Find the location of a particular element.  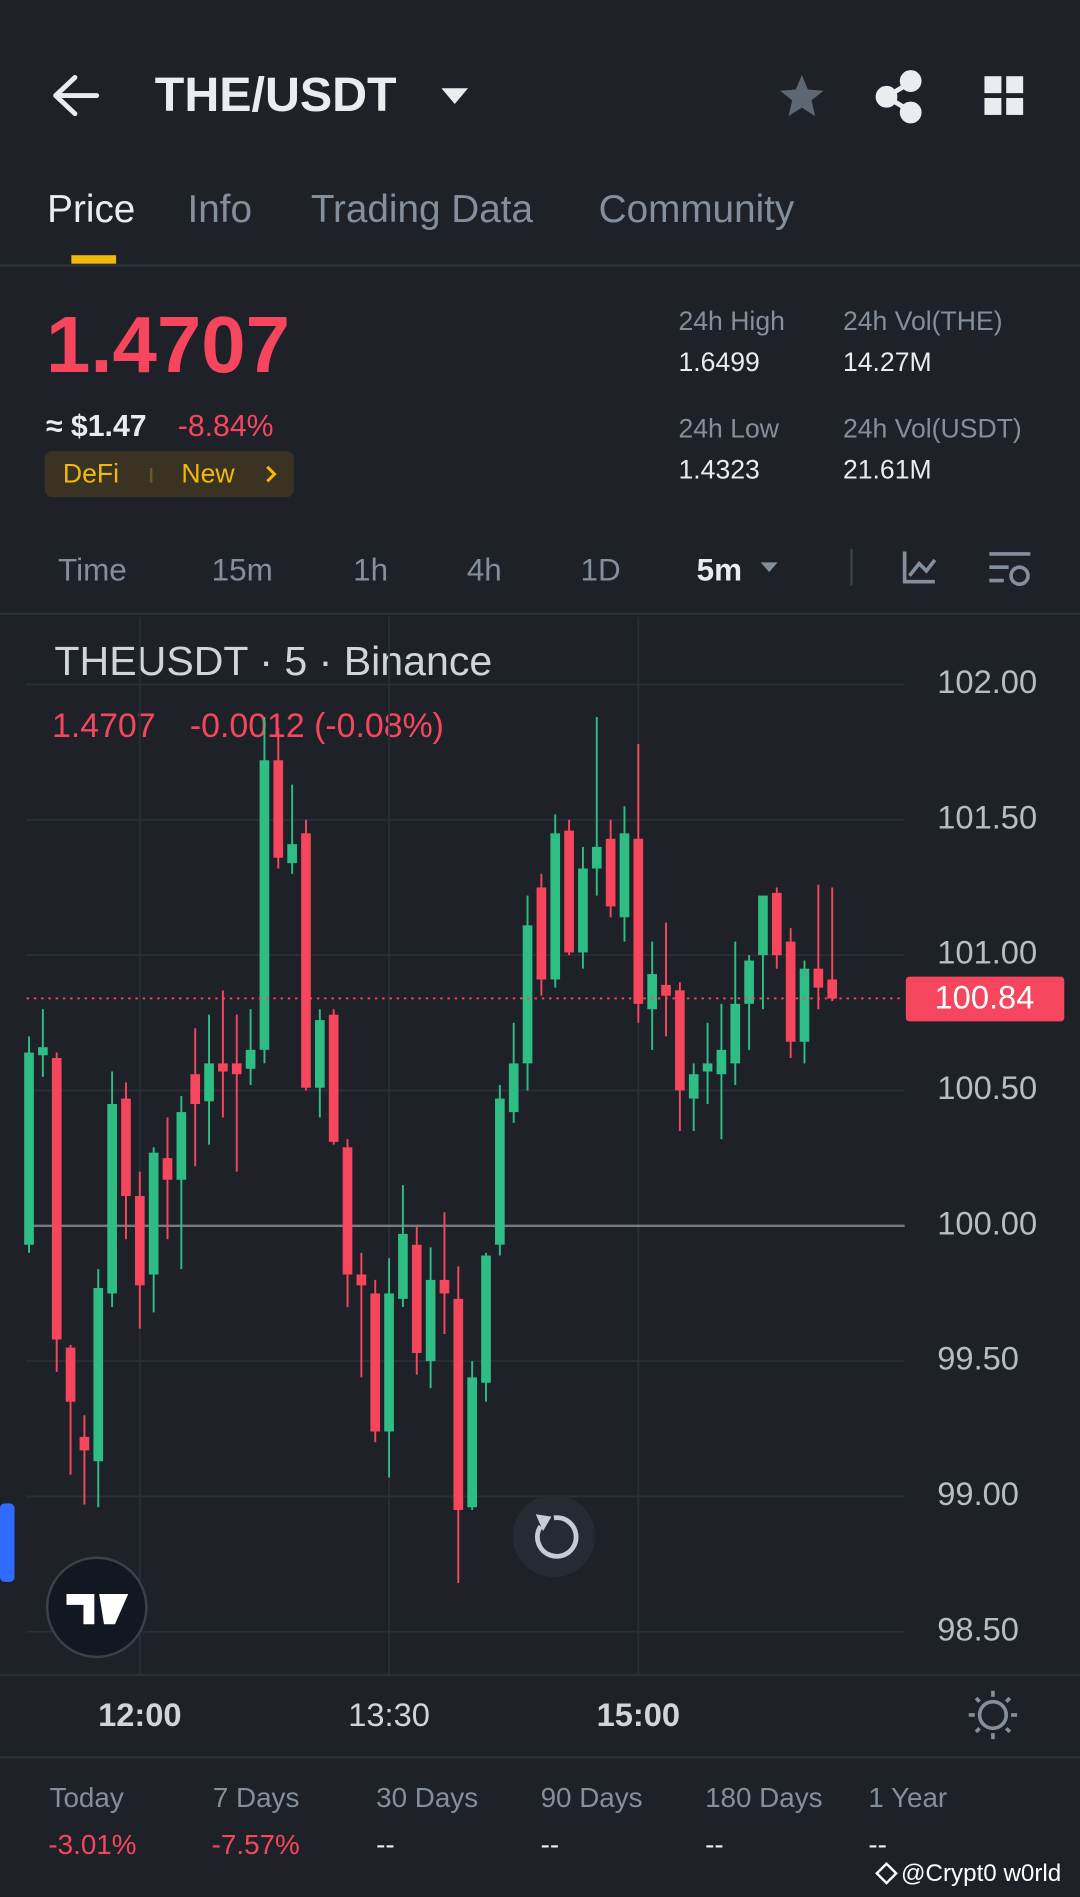

stat-label: 24h High is located at coordinates (731, 321).